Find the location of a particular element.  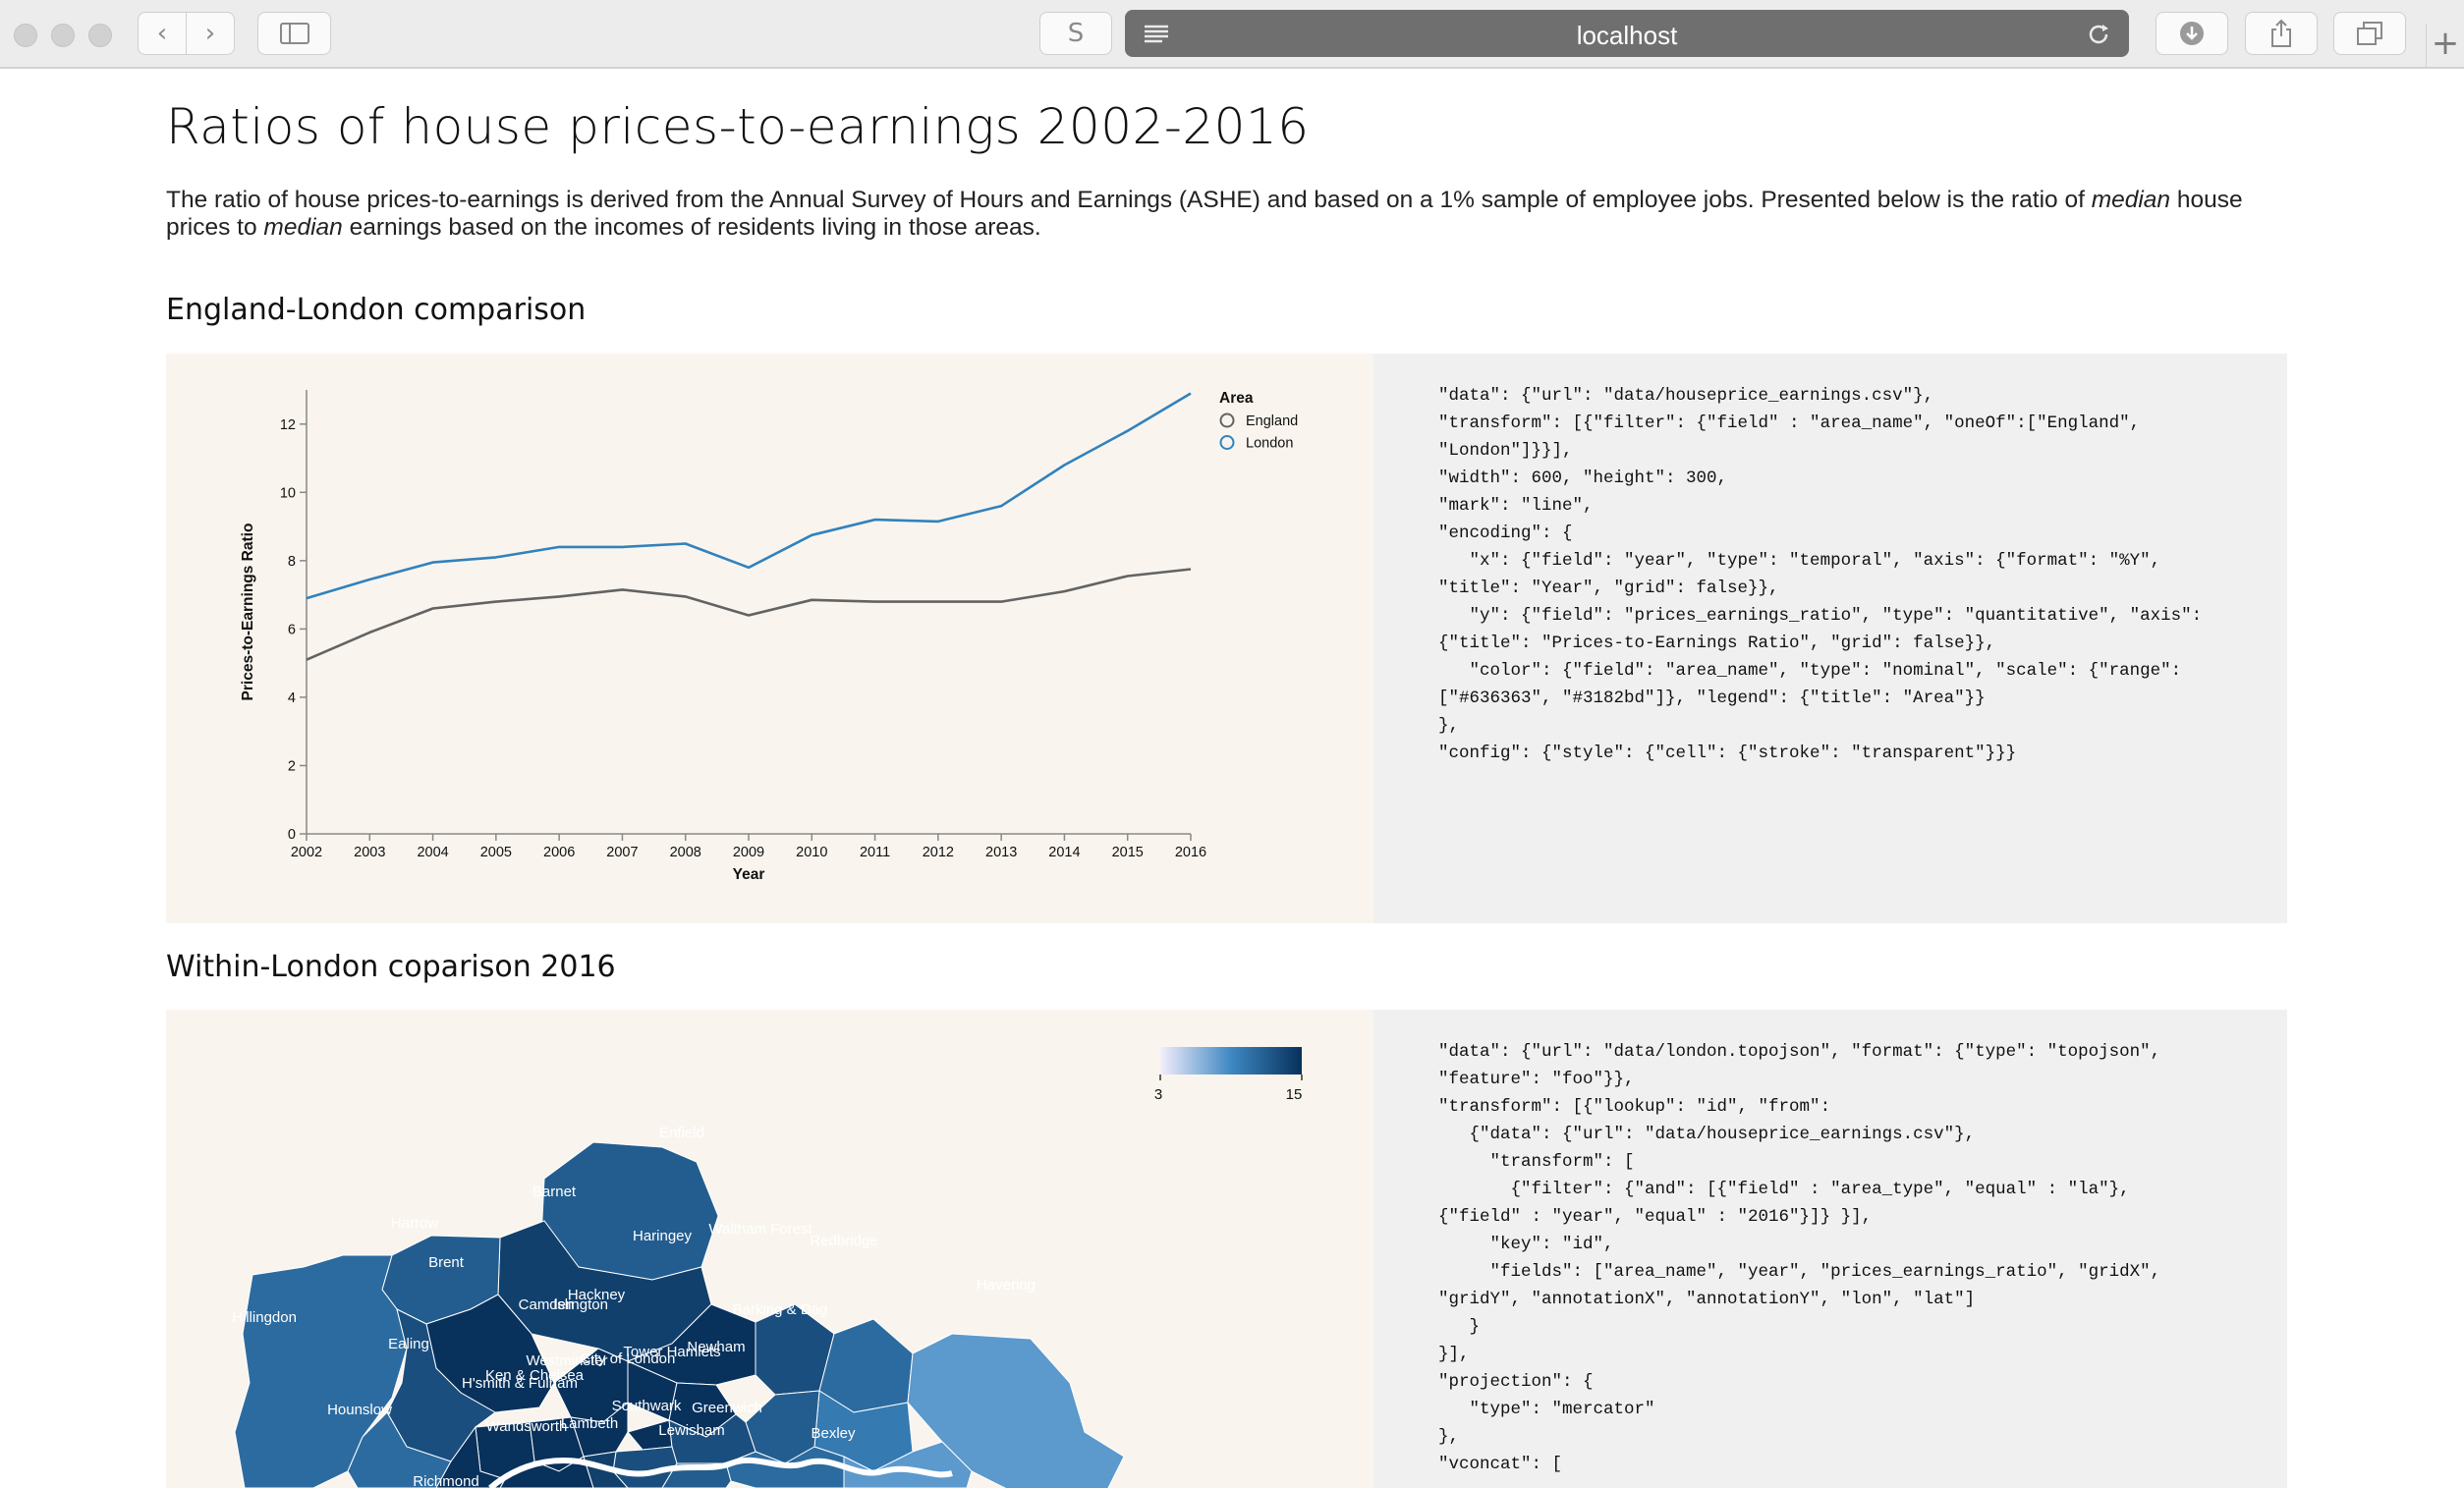

browser-toolbar: ‹ › S localhost + is located at coordinates (1232, 34).